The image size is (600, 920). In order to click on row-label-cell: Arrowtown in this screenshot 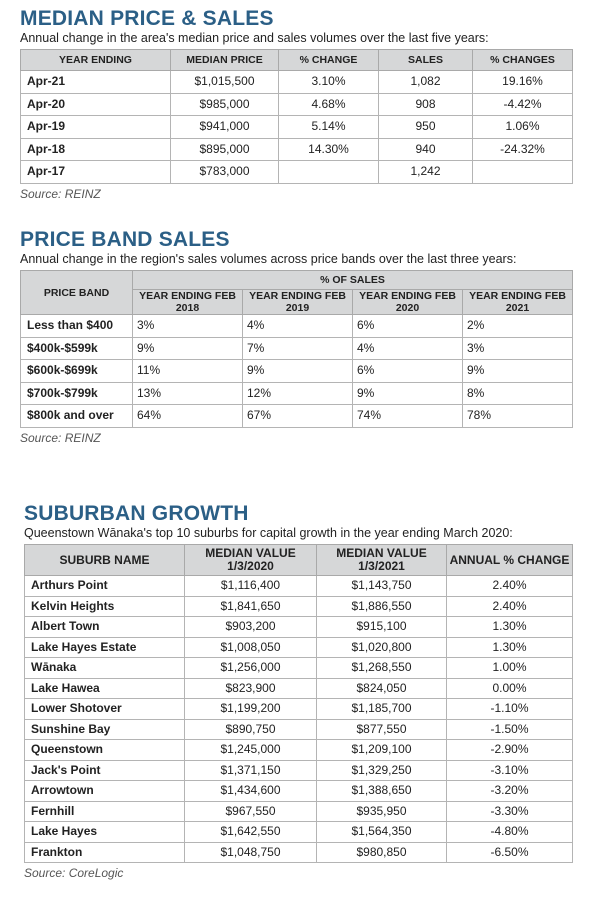, I will do `click(104, 791)`.